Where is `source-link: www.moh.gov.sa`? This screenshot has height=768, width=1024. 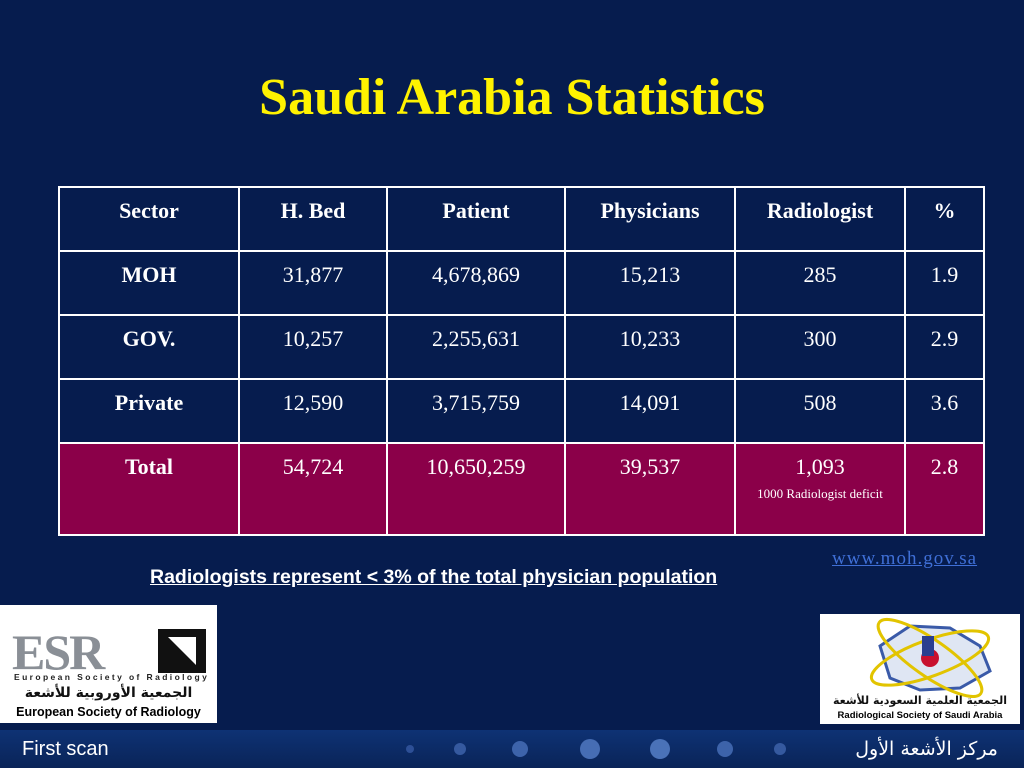 source-link: www.moh.gov.sa is located at coordinates (905, 558).